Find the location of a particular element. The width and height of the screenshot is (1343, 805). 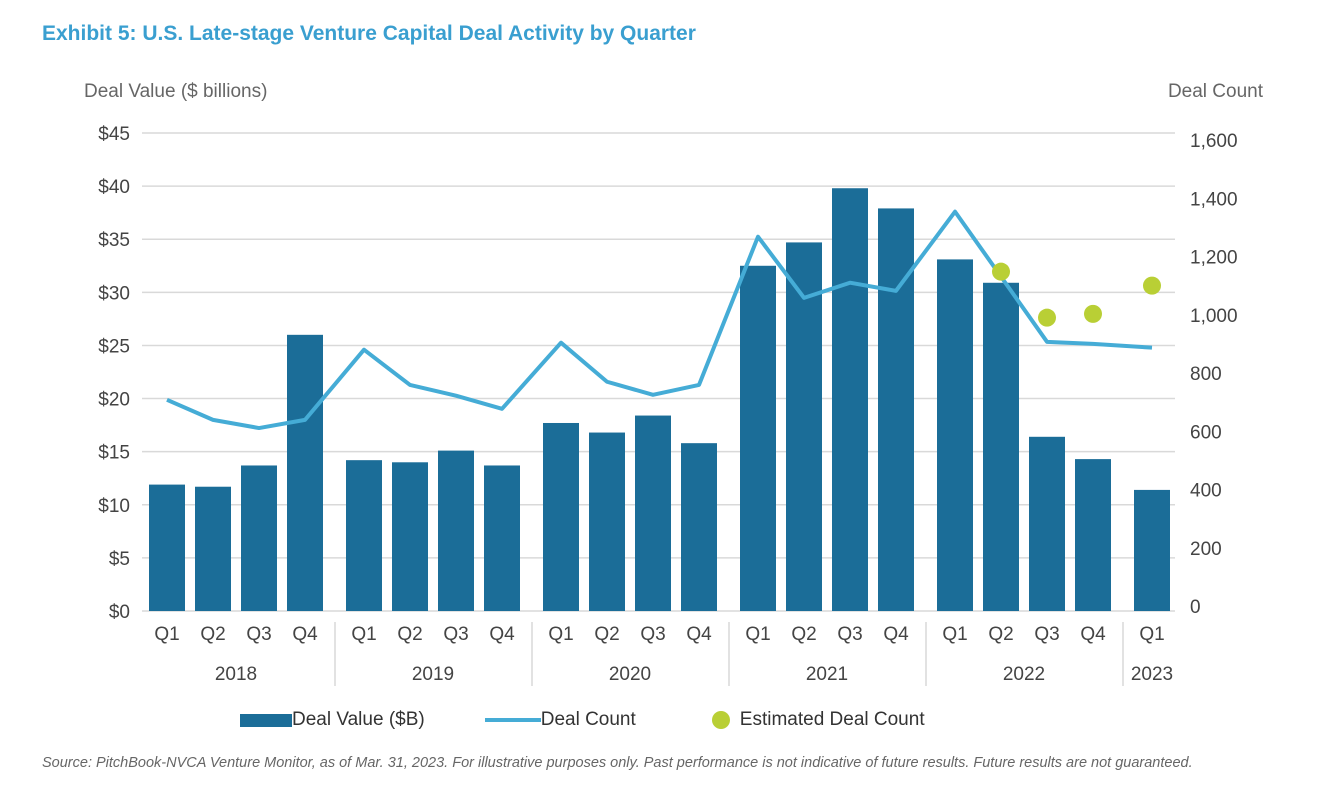

legend-item-deal-value: Deal Value ($B) is located at coordinates (332, 720).